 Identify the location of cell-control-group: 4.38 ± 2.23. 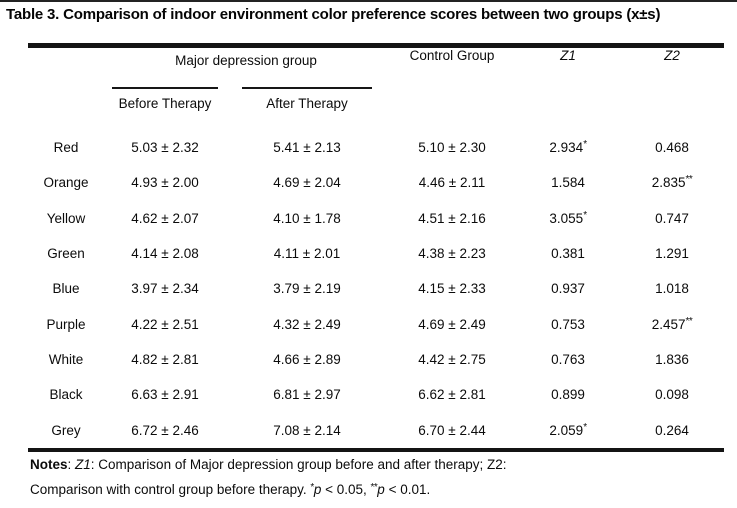
(452, 254).